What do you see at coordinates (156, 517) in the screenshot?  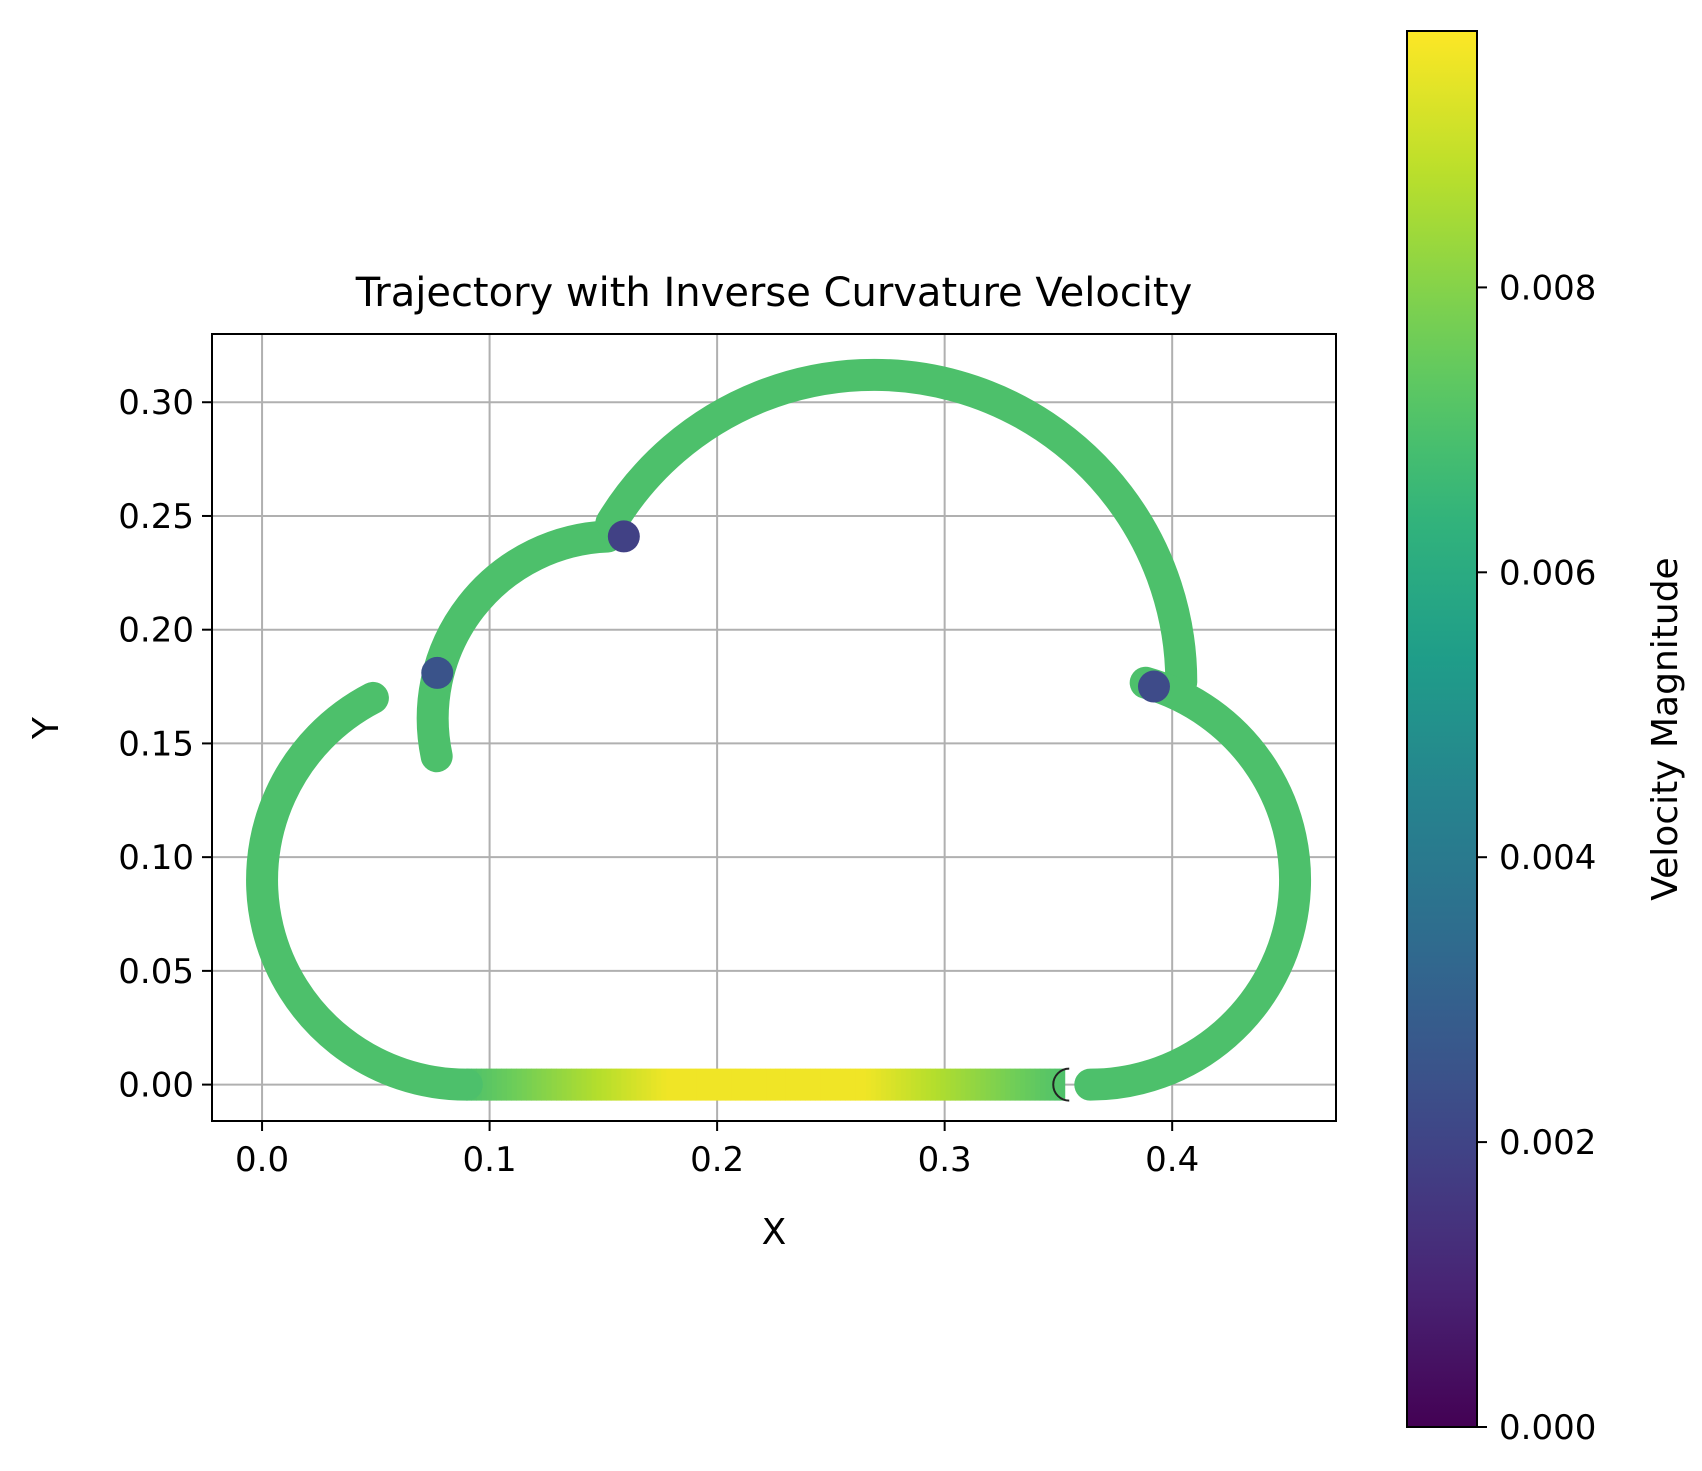 I see `y-tick-label: 0.25` at bounding box center [156, 517].